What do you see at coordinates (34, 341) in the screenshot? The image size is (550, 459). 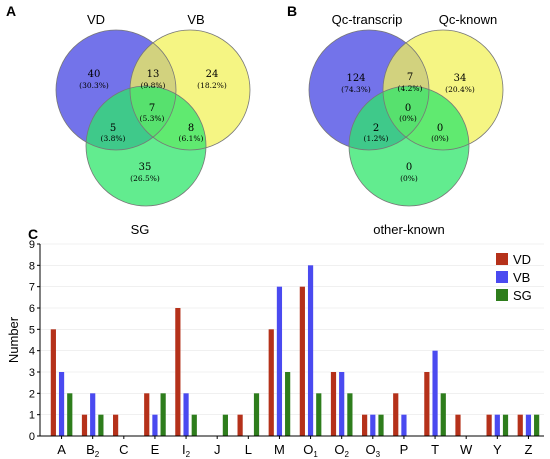 I see `y-axis-ticks: 0 1 2 3 4 5 6 7 8 9` at bounding box center [34, 341].